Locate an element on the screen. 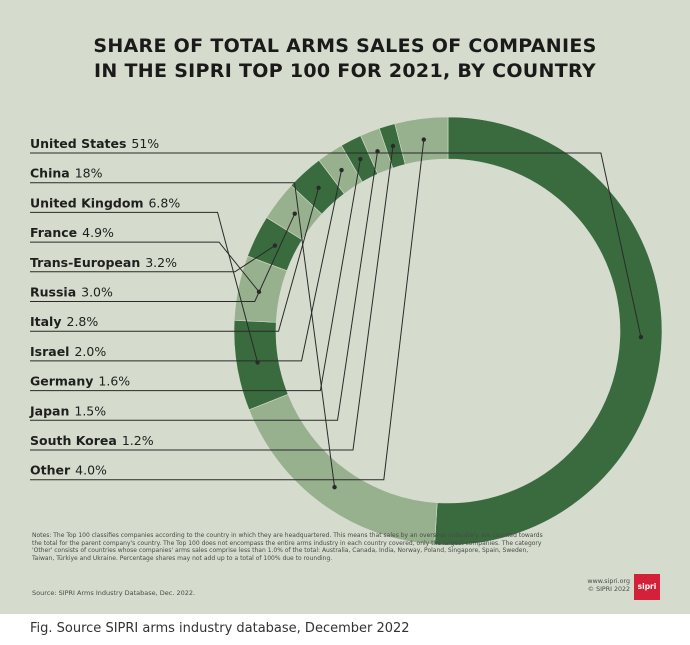 The width and height of the screenshot is (690, 645). sipri-logo: sipri is located at coordinates (647, 587).